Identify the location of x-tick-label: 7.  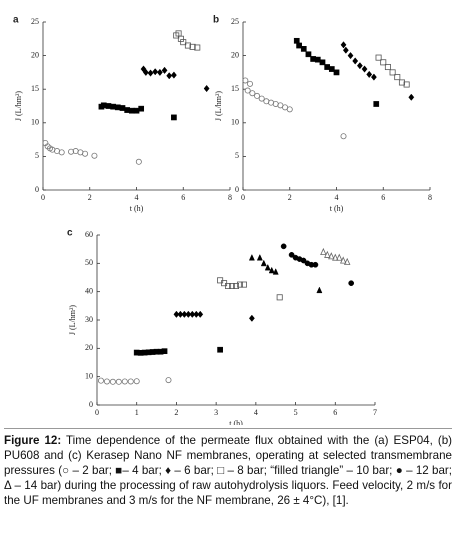
(375, 412).